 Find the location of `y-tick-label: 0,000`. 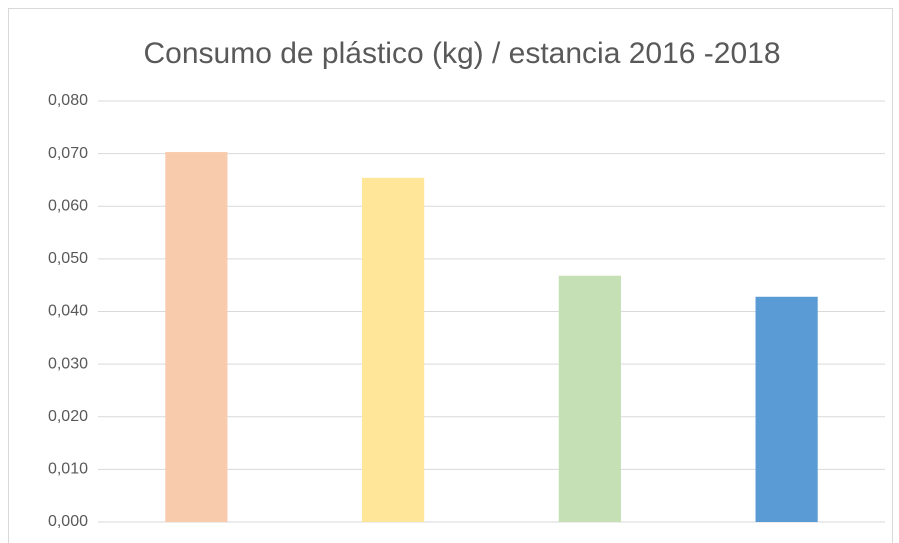

y-tick-label: 0,000 is located at coordinates (68, 521).